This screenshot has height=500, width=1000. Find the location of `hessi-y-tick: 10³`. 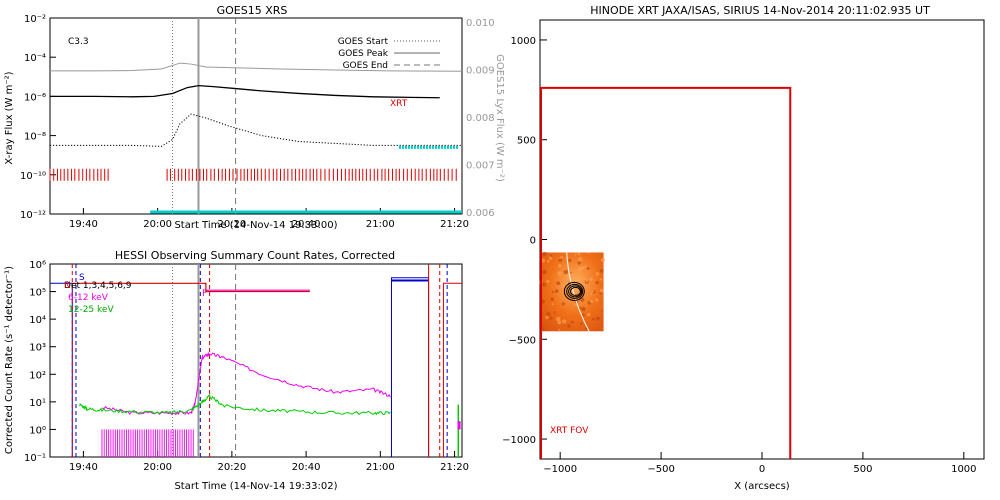

hessi-y-tick: 10³ is located at coordinates (37, 348).